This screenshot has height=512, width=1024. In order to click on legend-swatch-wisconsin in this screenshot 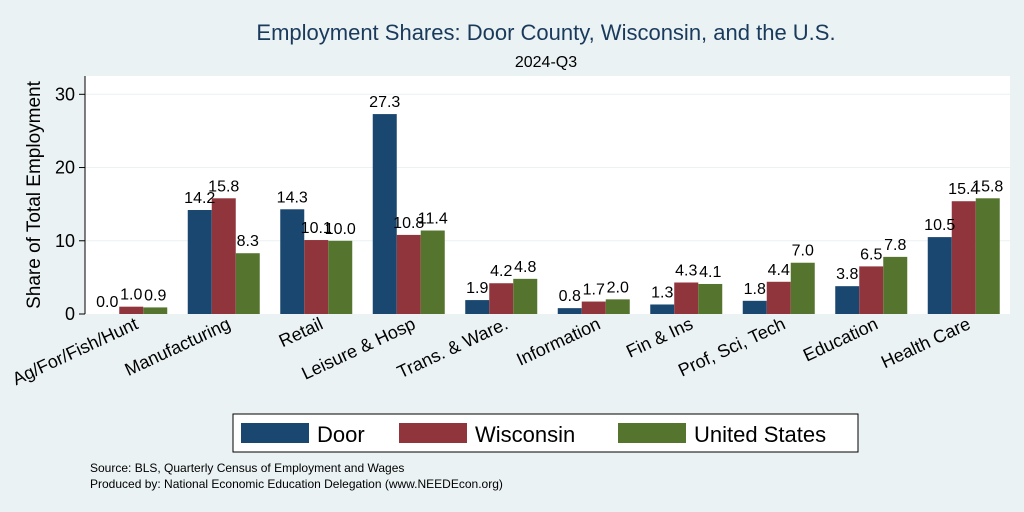, I will do `click(433, 433)`.